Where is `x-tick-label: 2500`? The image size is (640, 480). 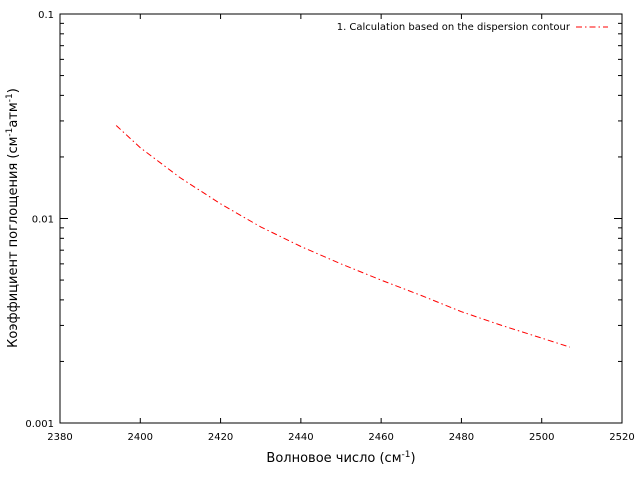
x-tick-label: 2500 is located at coordinates (541, 437).